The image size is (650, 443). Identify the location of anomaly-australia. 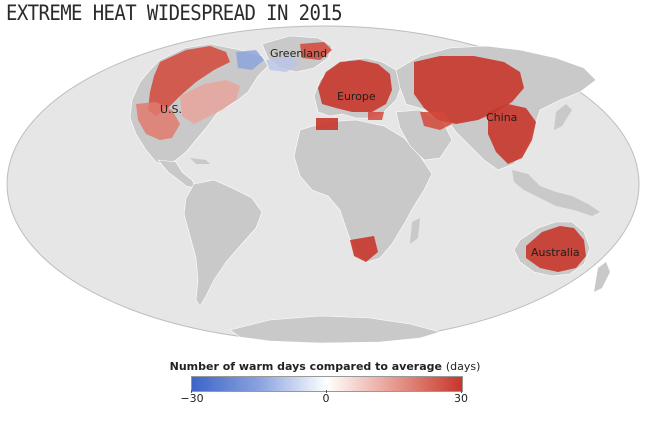
(556, 249).